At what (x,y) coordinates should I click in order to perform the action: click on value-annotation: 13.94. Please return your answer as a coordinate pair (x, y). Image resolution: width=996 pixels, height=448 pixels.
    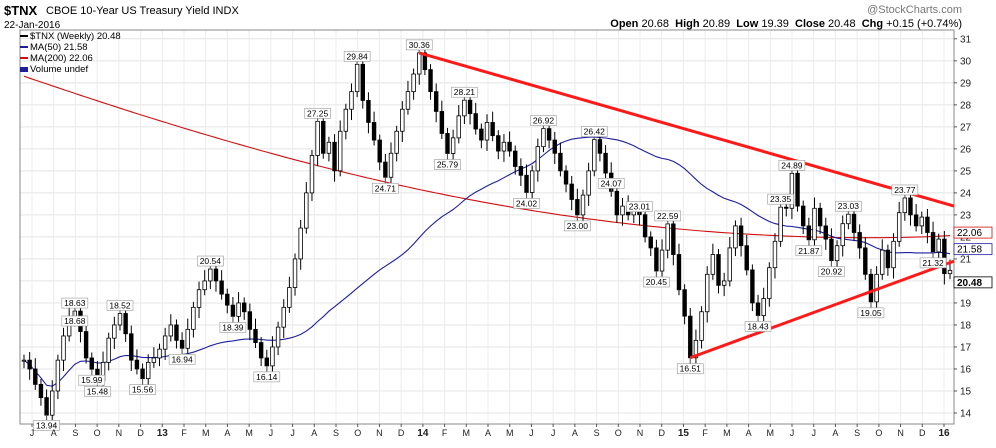
    Looking at the image, I should click on (46, 422).